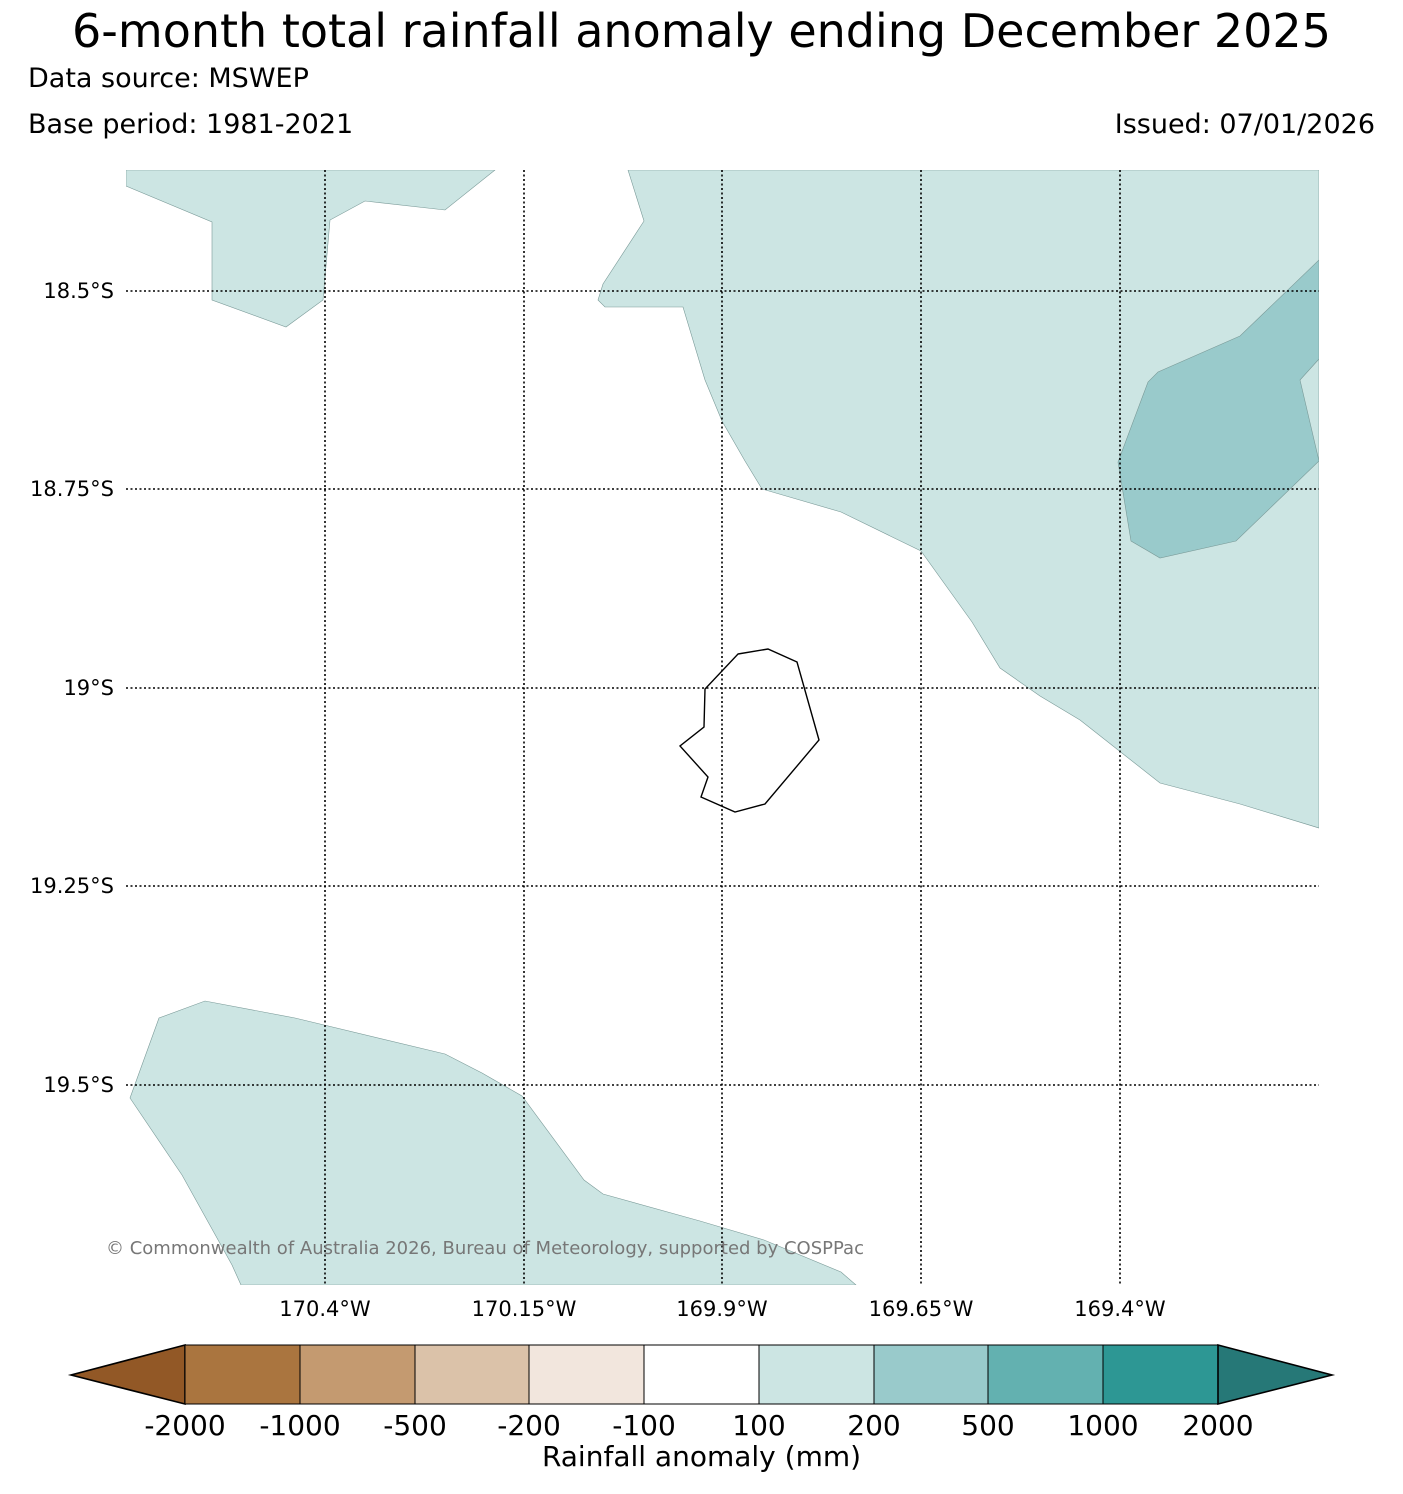 This screenshot has width=1403, height=1494. I want to click on colorbar, so click(701, 1374).